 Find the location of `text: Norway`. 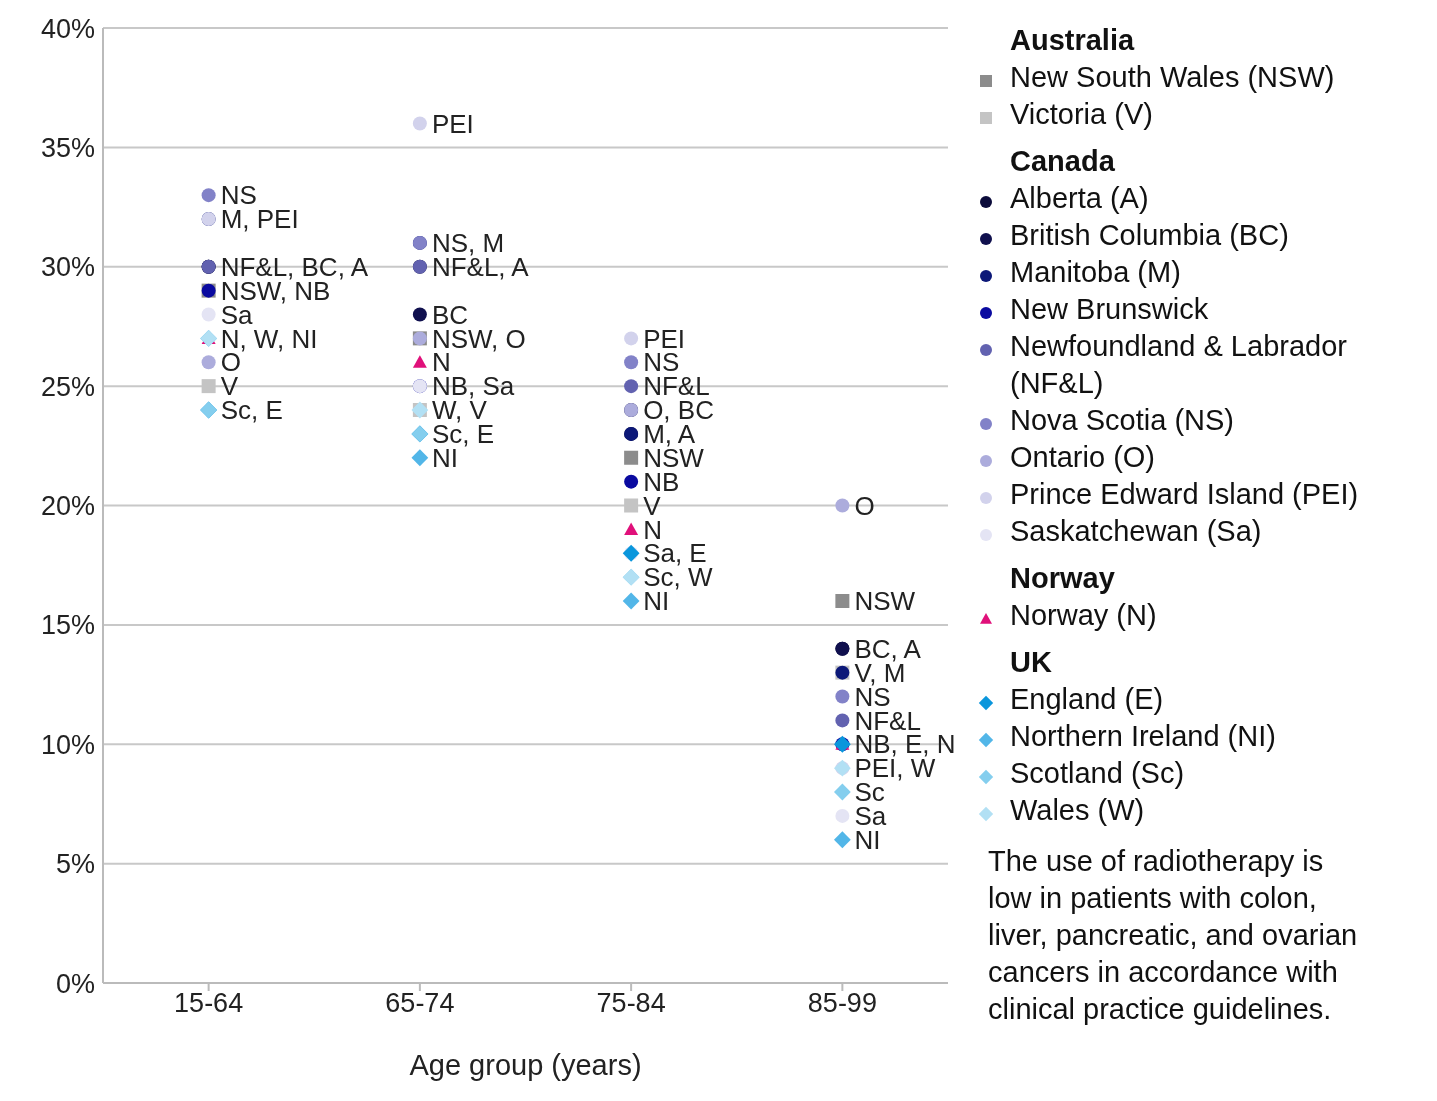

text: Norway is located at coordinates (1062, 578).